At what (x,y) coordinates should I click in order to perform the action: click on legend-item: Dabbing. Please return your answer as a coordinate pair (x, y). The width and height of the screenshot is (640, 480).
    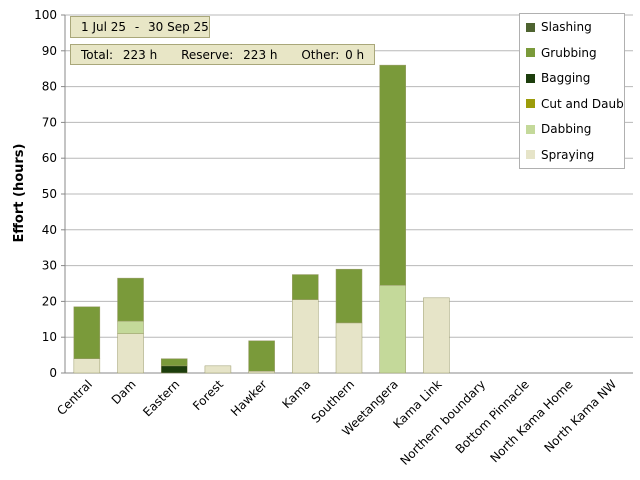
    Looking at the image, I should click on (558, 129).